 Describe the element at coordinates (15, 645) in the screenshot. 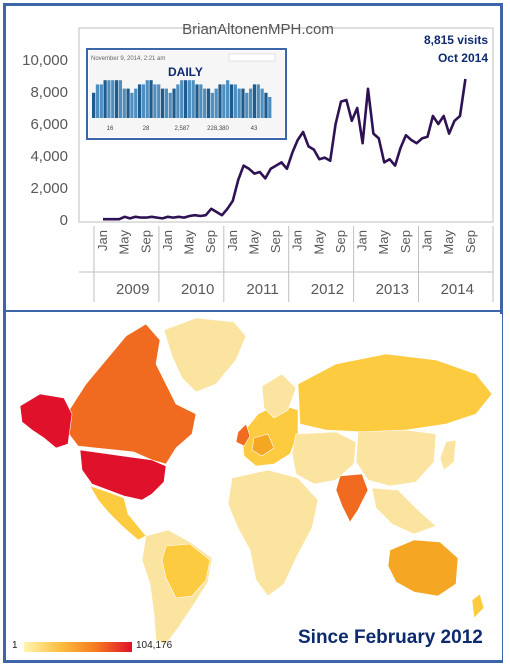

I see `legend-min-label: 1` at that location.